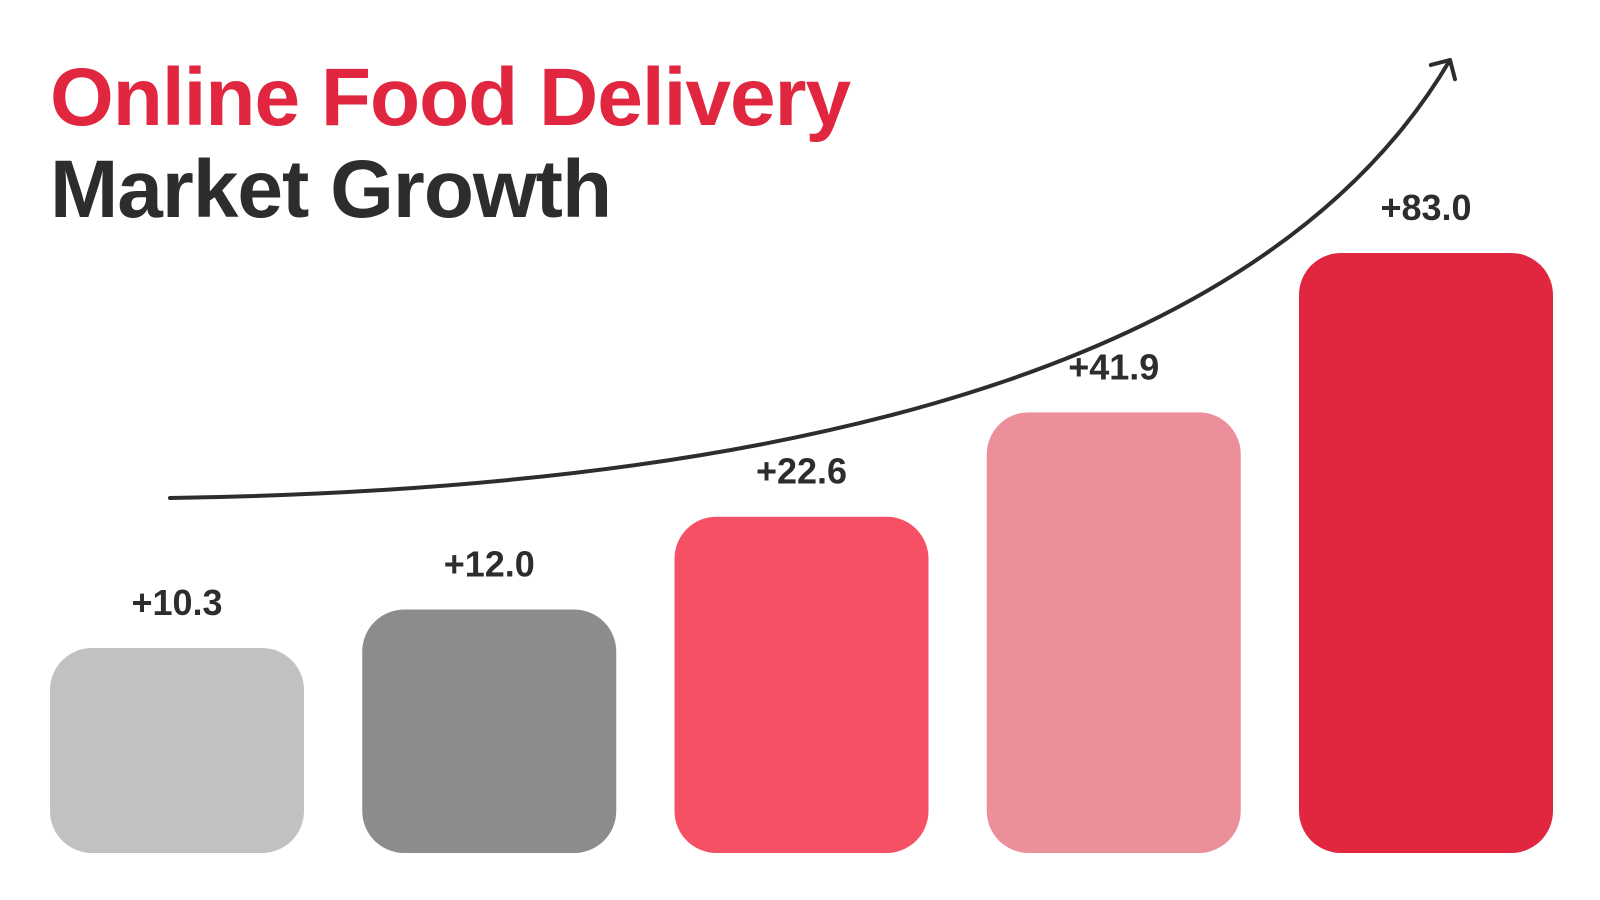 The height and width of the screenshot is (900, 1600). Describe the element at coordinates (489, 564) in the screenshot. I see `bar-2-value-label: +12.0` at that location.